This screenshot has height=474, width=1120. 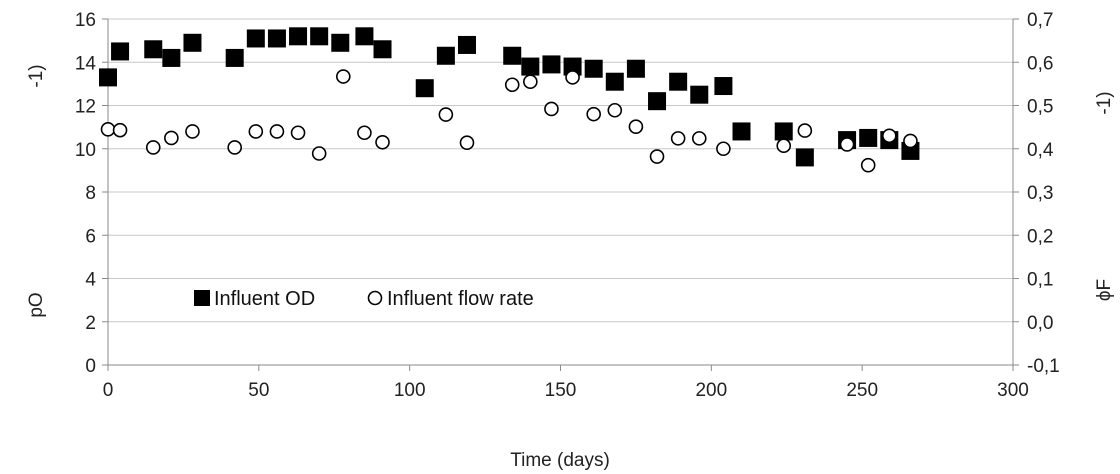 I want to click on right-axis-title-fragment: -1), so click(x=1104, y=102).